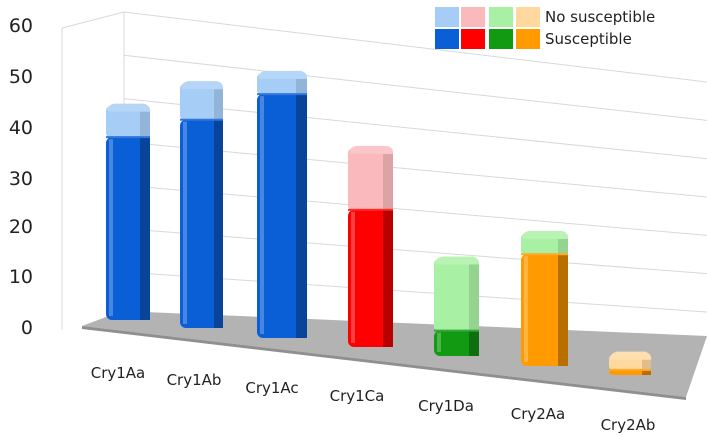 Image resolution: width=707 pixels, height=437 pixels. Describe the element at coordinates (628, 425) in the screenshot. I see `category-label-Cry2Ab: Cry2Ab` at that location.